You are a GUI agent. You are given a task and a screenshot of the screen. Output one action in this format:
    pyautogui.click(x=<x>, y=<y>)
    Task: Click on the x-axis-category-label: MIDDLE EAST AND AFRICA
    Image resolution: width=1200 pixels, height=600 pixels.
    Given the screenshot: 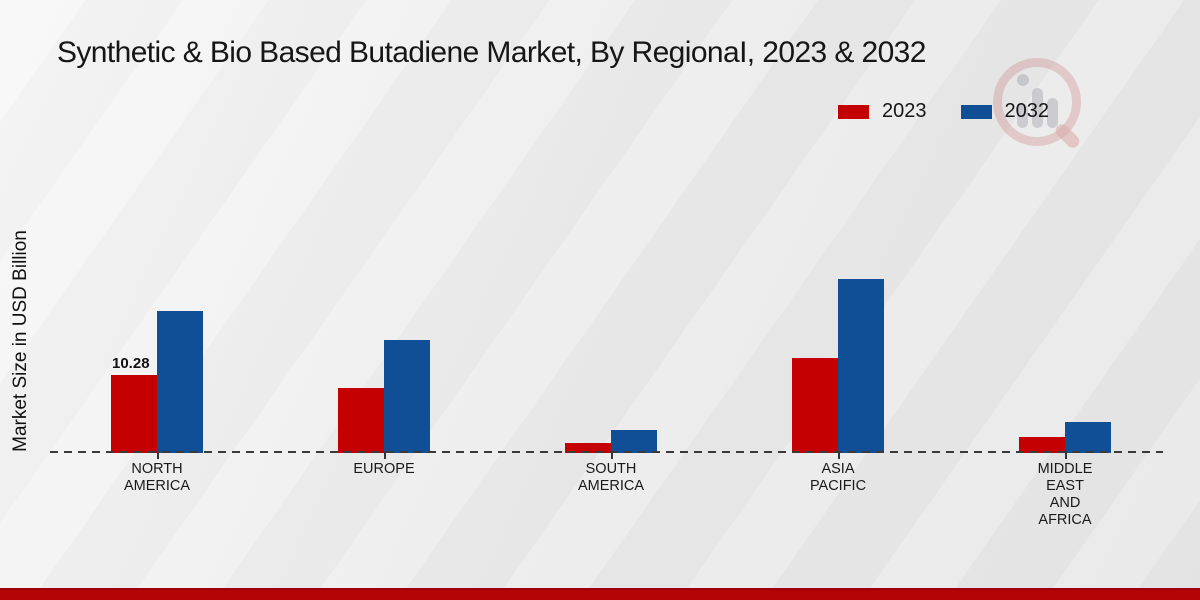 What is the action you would take?
    pyautogui.click(x=1065, y=494)
    